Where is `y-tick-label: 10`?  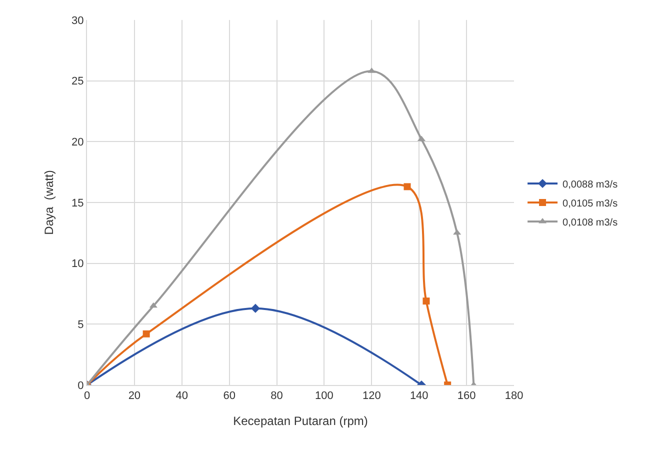 y-tick-label: 10 is located at coordinates (78, 264).